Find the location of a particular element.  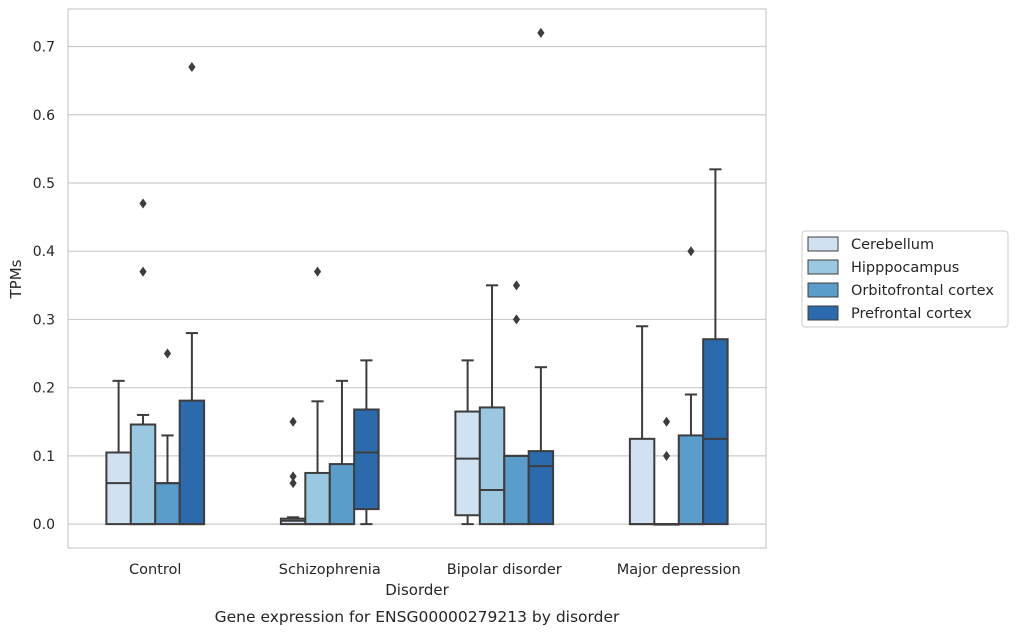

y-axis-label: TPMs is located at coordinates (16, 279).